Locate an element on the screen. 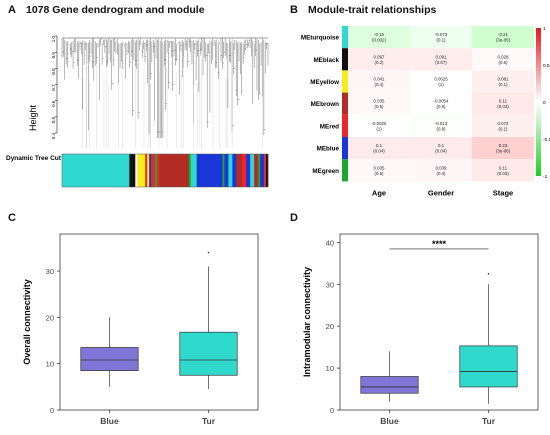 This screenshot has height=435, width=550. module-name: MEyellow is located at coordinates (324, 82).